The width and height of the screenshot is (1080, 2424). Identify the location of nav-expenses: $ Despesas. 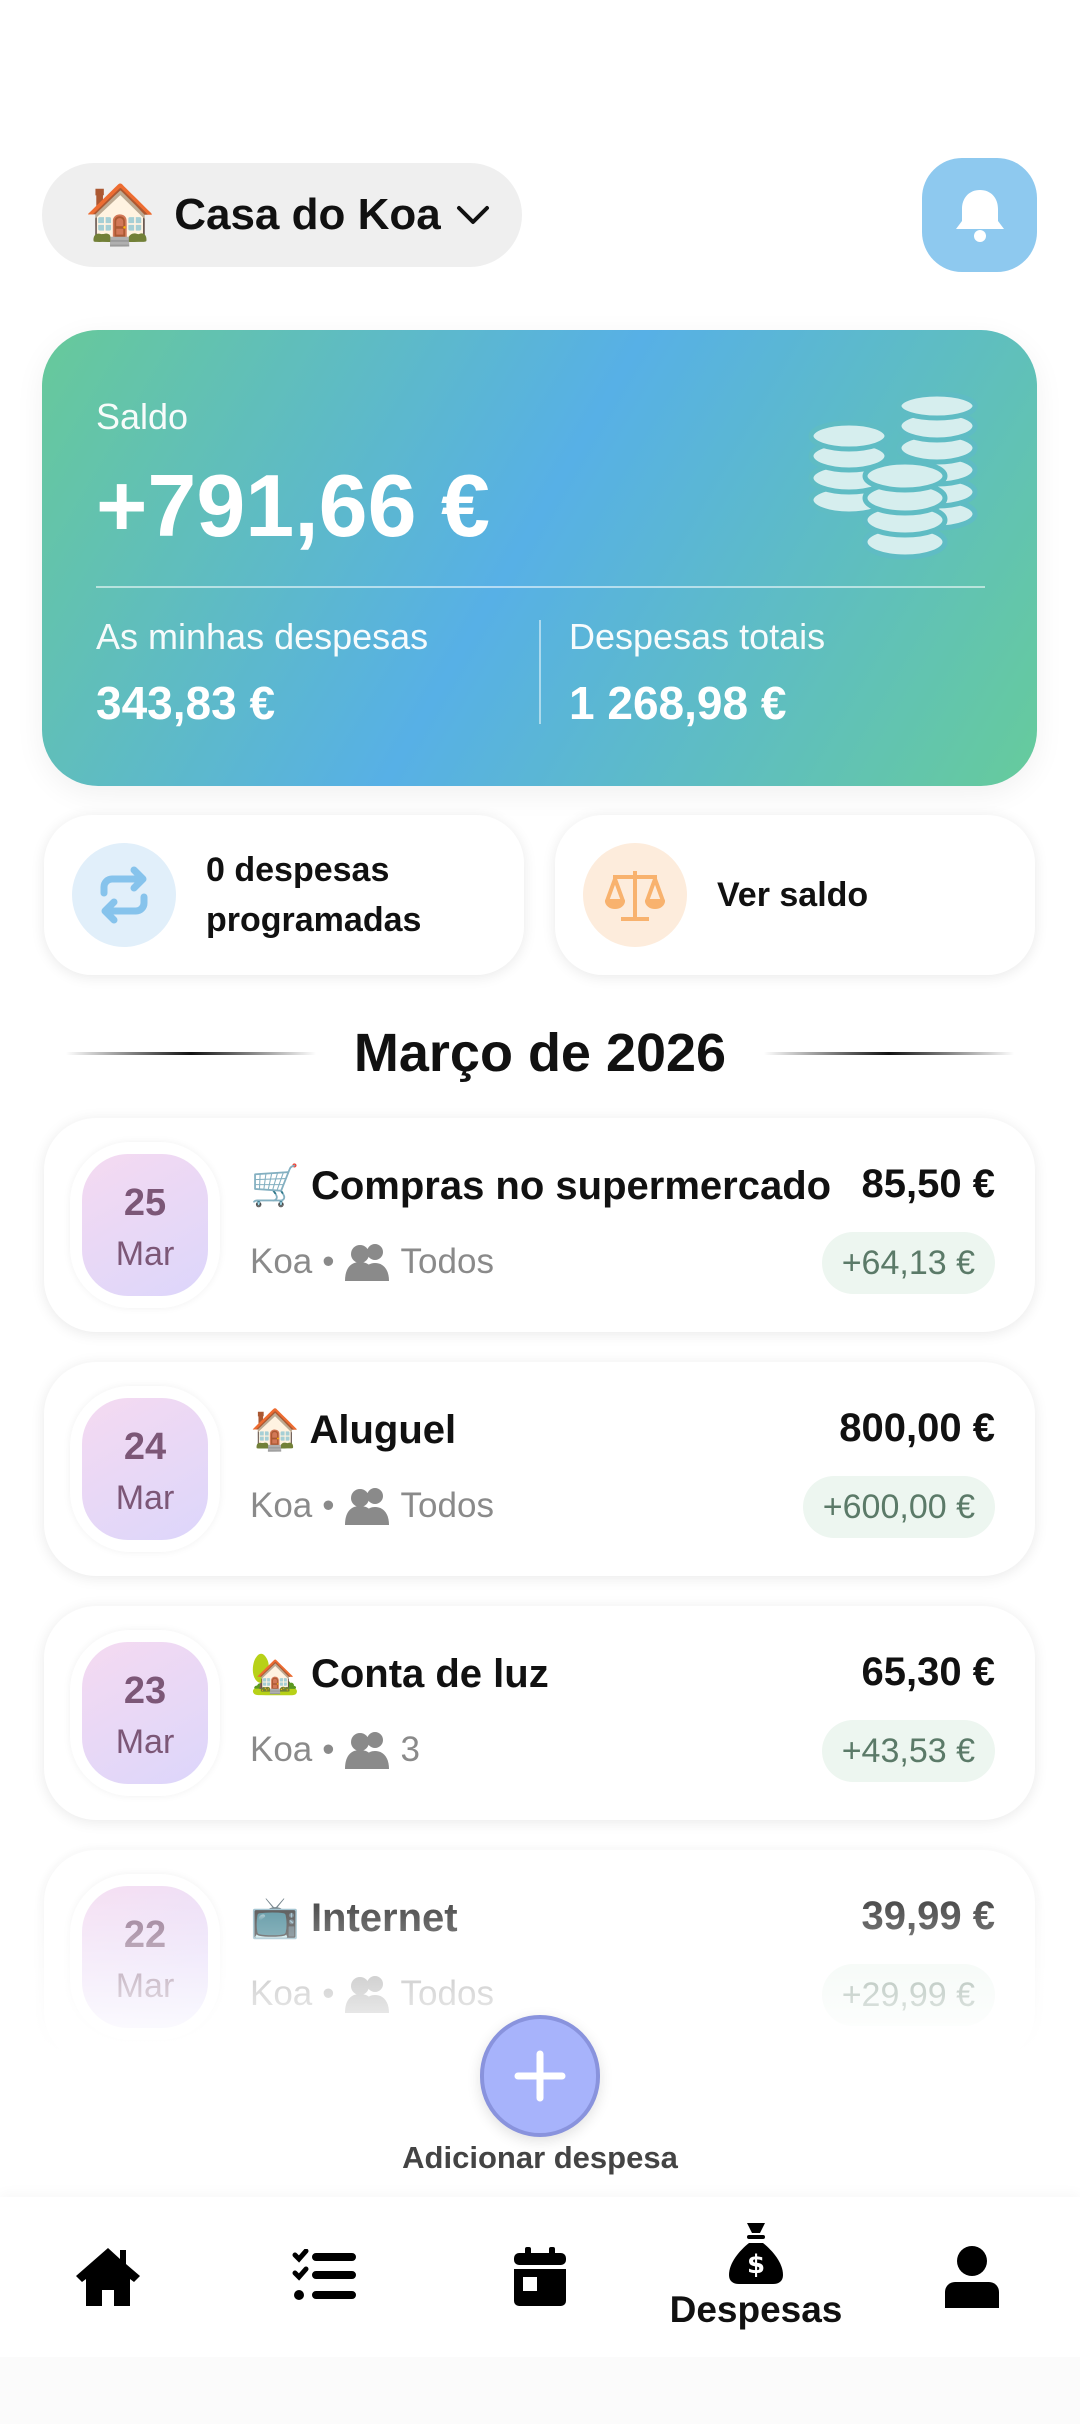
(756, 2277).